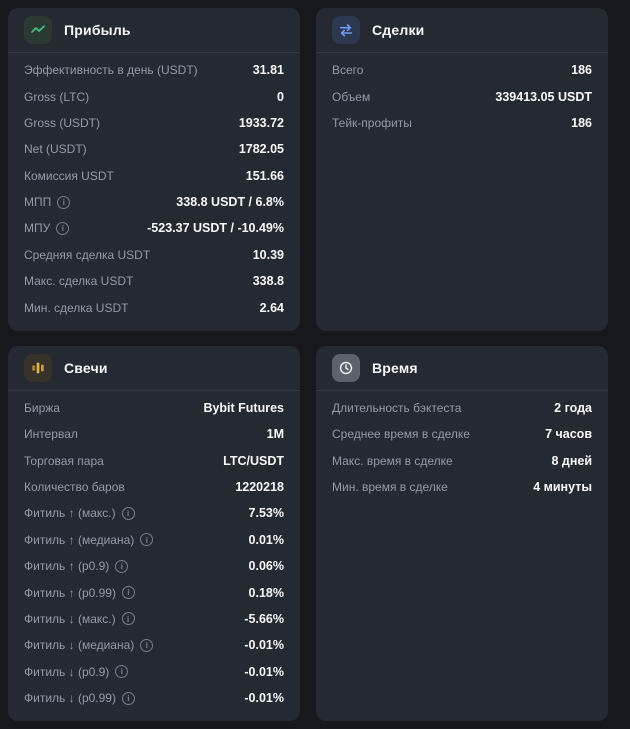 The width and height of the screenshot is (630, 729). What do you see at coordinates (154, 96) in the screenshot?
I see `stat-row: Gross (LTC) 0` at bounding box center [154, 96].